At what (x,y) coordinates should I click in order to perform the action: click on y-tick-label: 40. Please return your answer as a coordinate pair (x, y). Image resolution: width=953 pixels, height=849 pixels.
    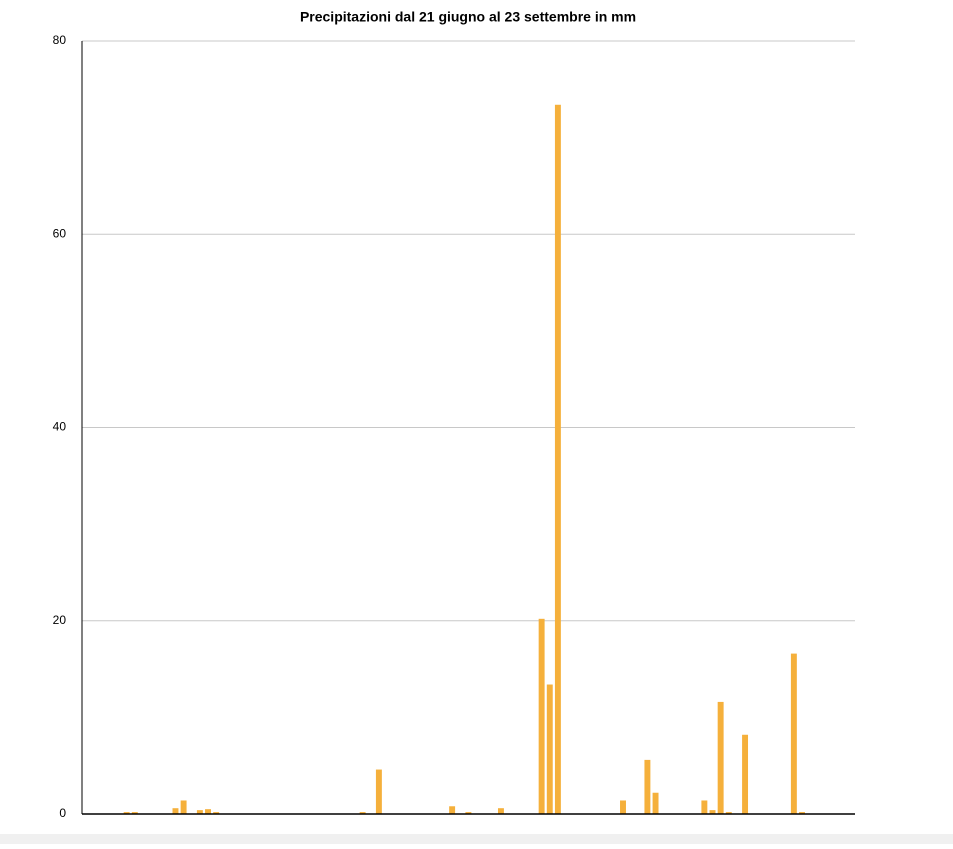
    Looking at the image, I should click on (60, 427).